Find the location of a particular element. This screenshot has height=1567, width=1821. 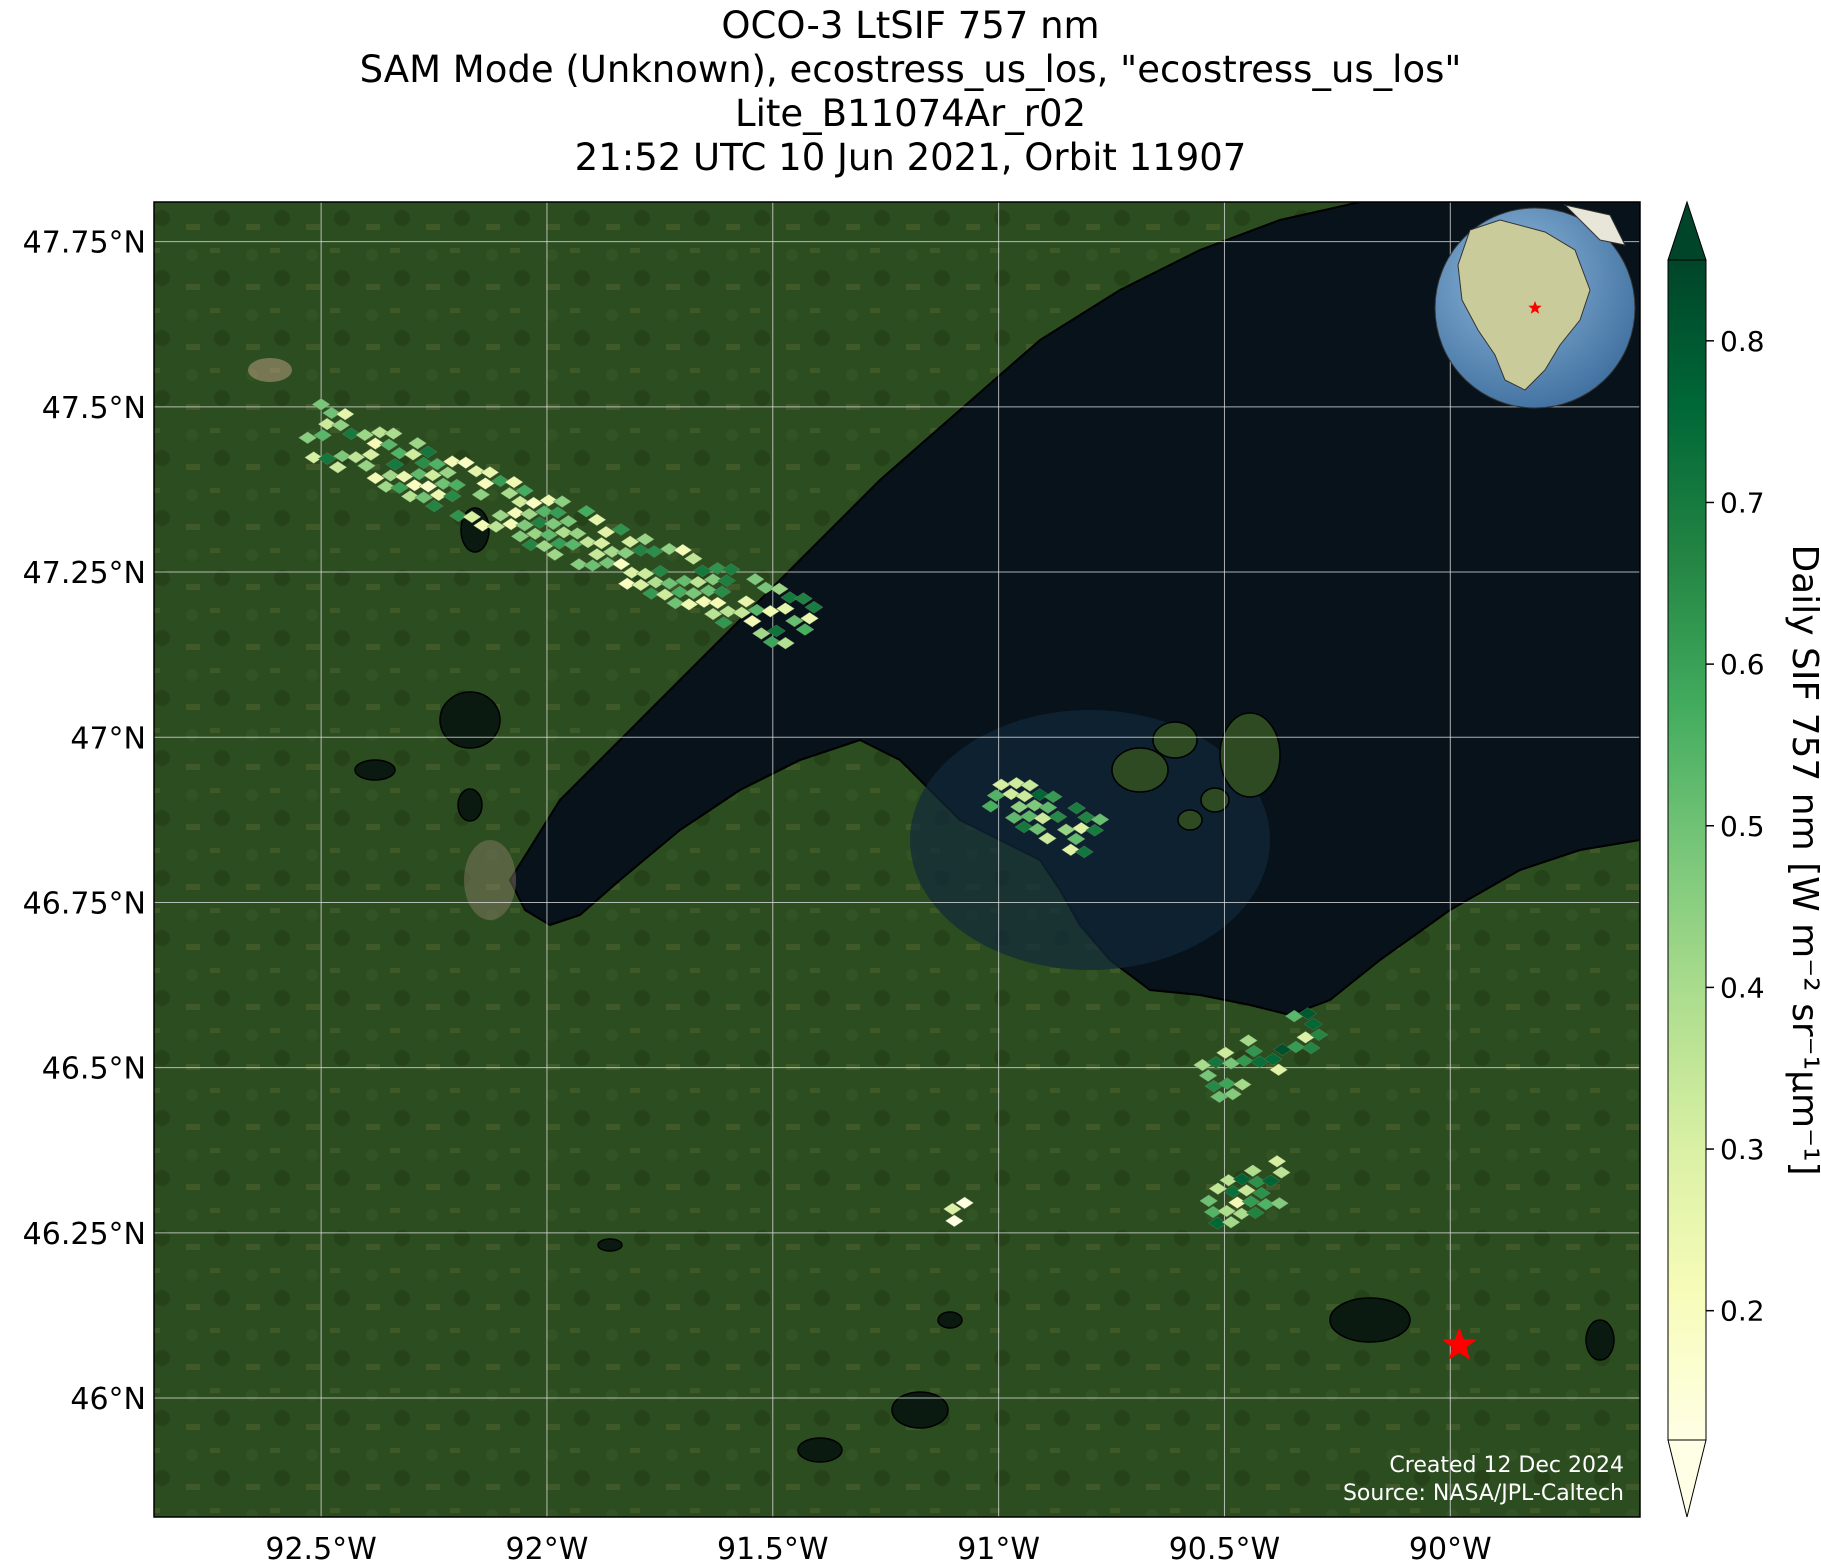

title-line-1: OCO-3 LtSIF 757 nm is located at coordinates (910, 25).